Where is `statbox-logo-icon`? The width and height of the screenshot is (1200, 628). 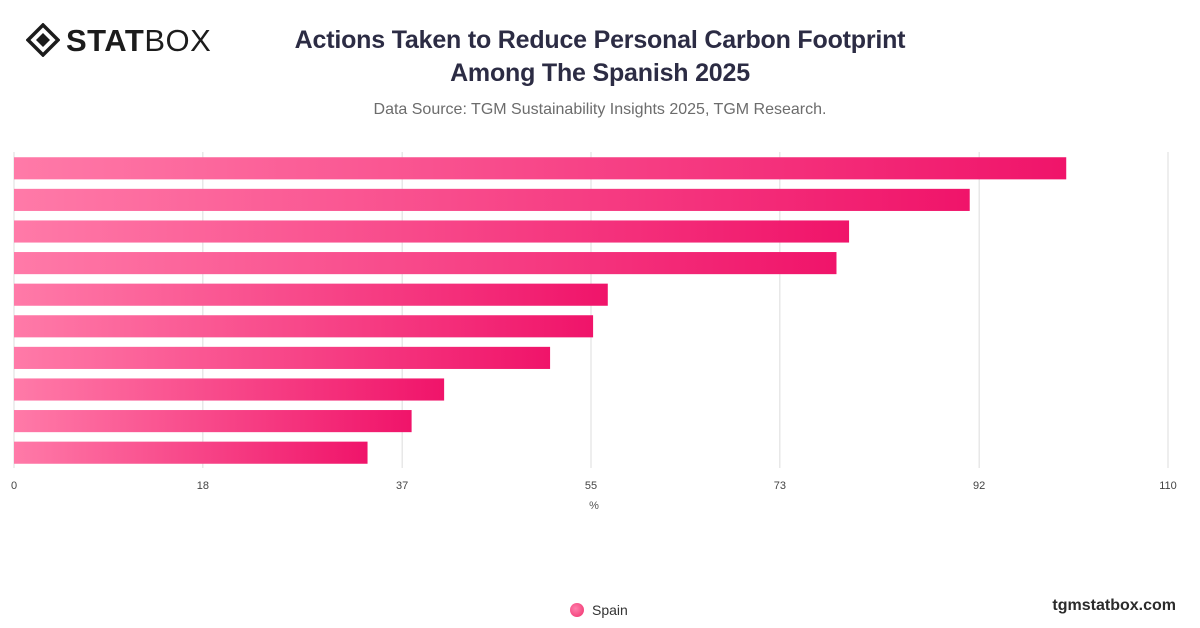 statbox-logo-icon is located at coordinates (43, 40).